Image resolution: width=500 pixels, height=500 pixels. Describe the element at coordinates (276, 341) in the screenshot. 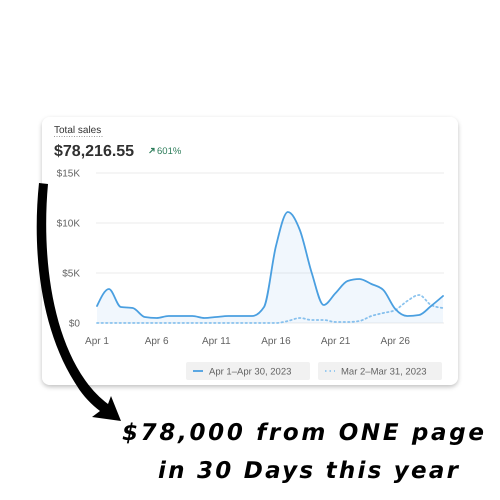

I see `x-tick-label: Apr 16` at that location.